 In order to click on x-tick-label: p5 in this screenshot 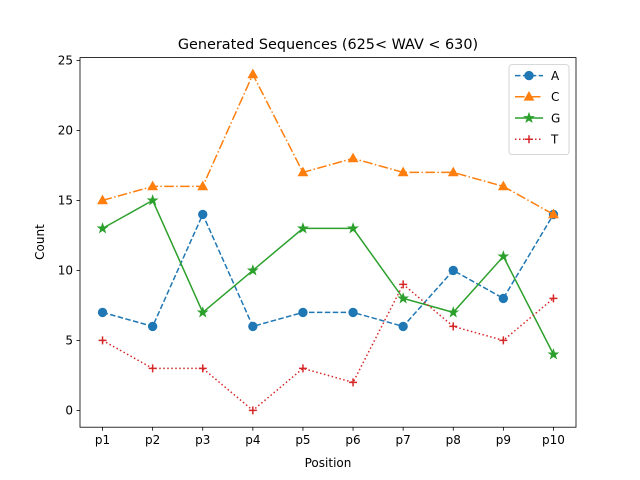, I will do `click(302, 440)`.